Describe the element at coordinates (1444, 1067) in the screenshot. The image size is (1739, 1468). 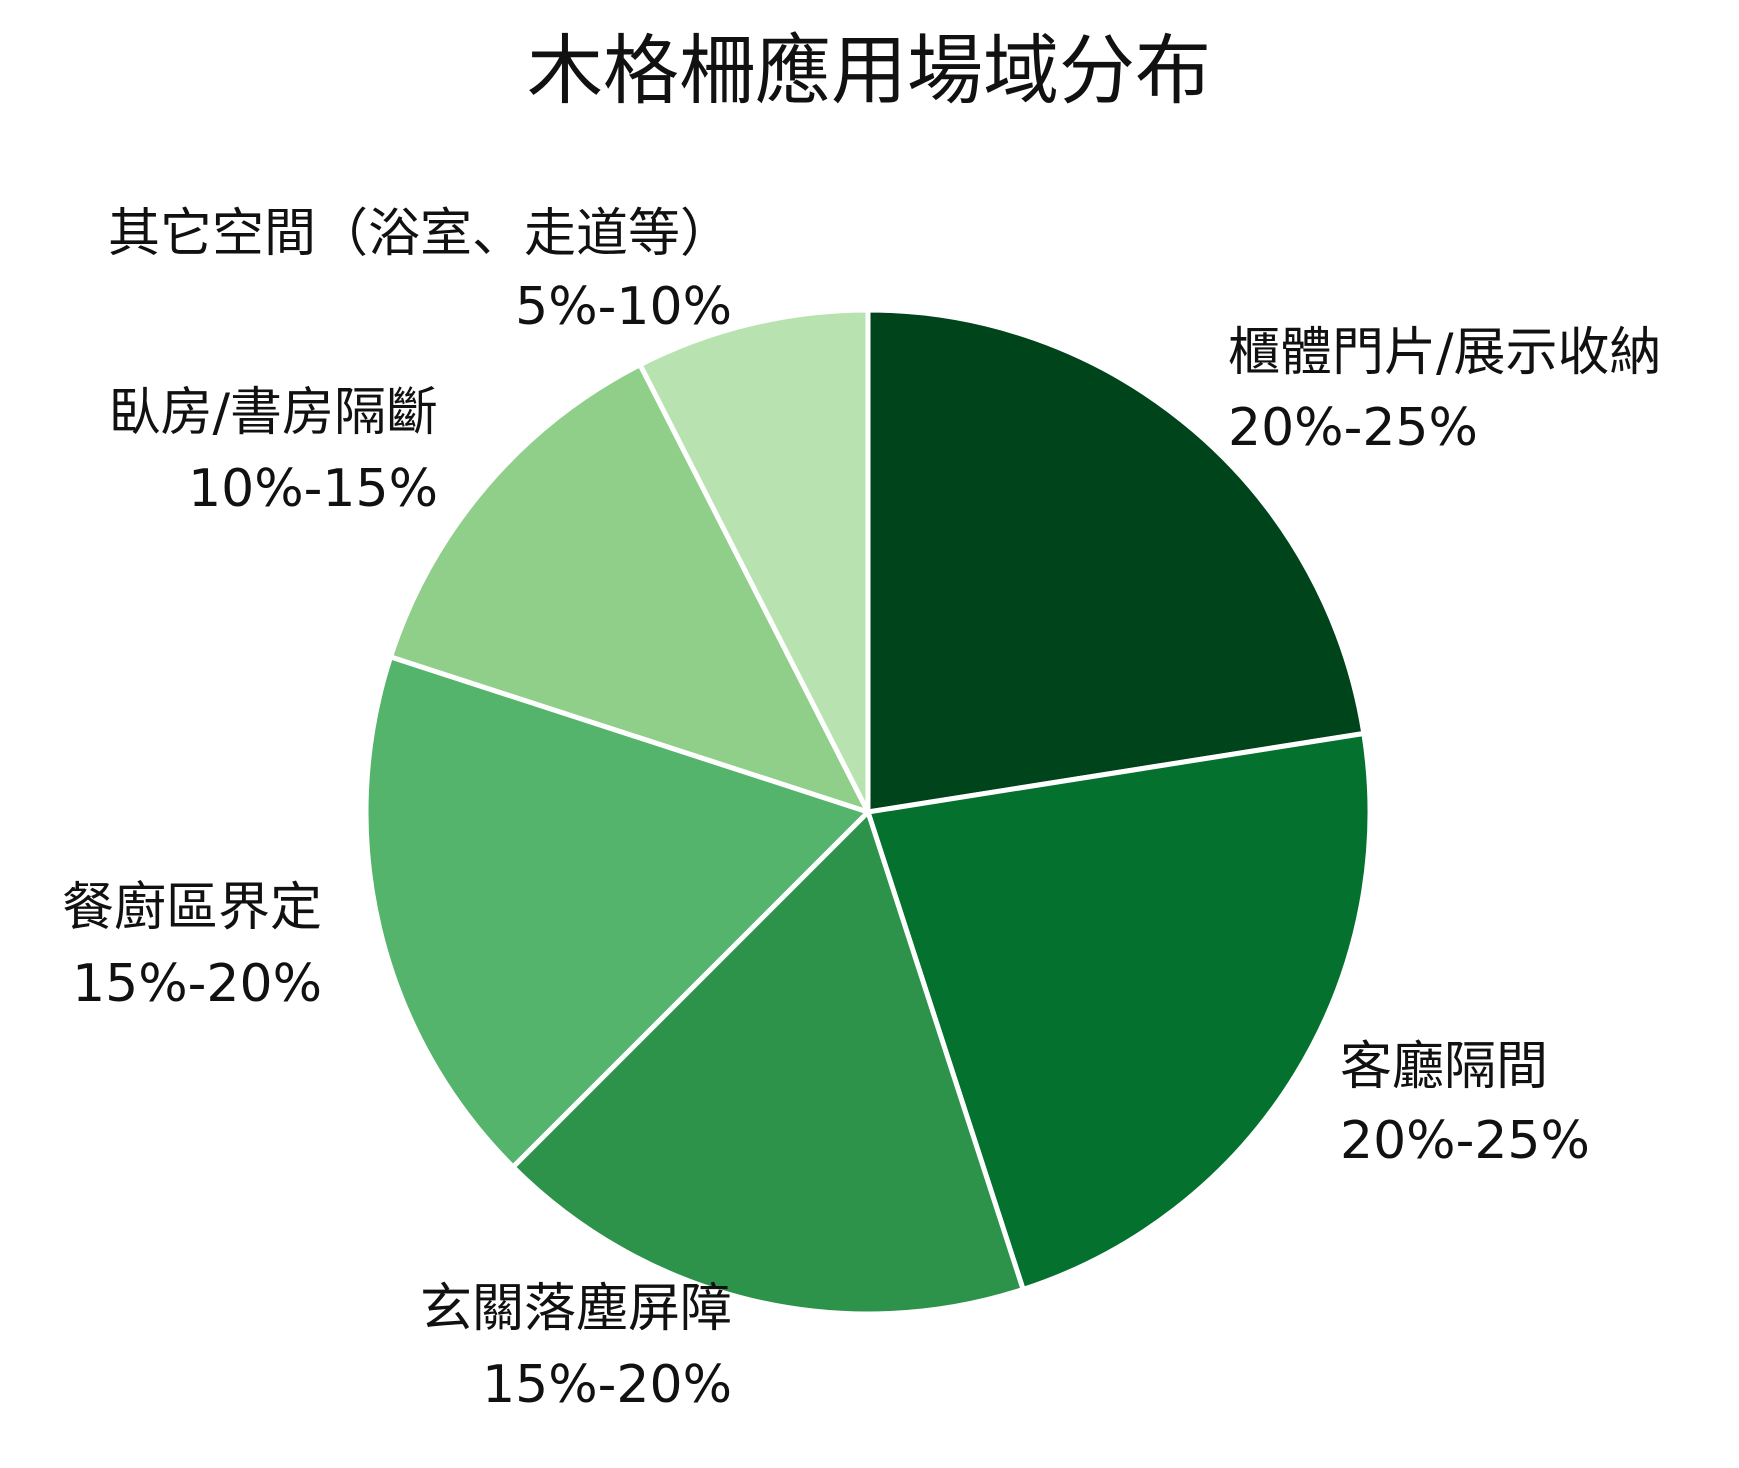
I see `slice-name-label: 客廳隔間` at that location.